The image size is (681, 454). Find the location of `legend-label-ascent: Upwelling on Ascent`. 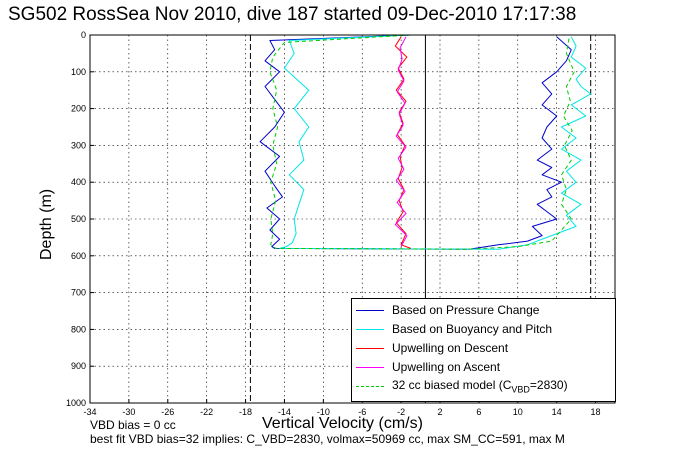

legend-label-ascent: Upwelling on Ascent is located at coordinates (446, 367).